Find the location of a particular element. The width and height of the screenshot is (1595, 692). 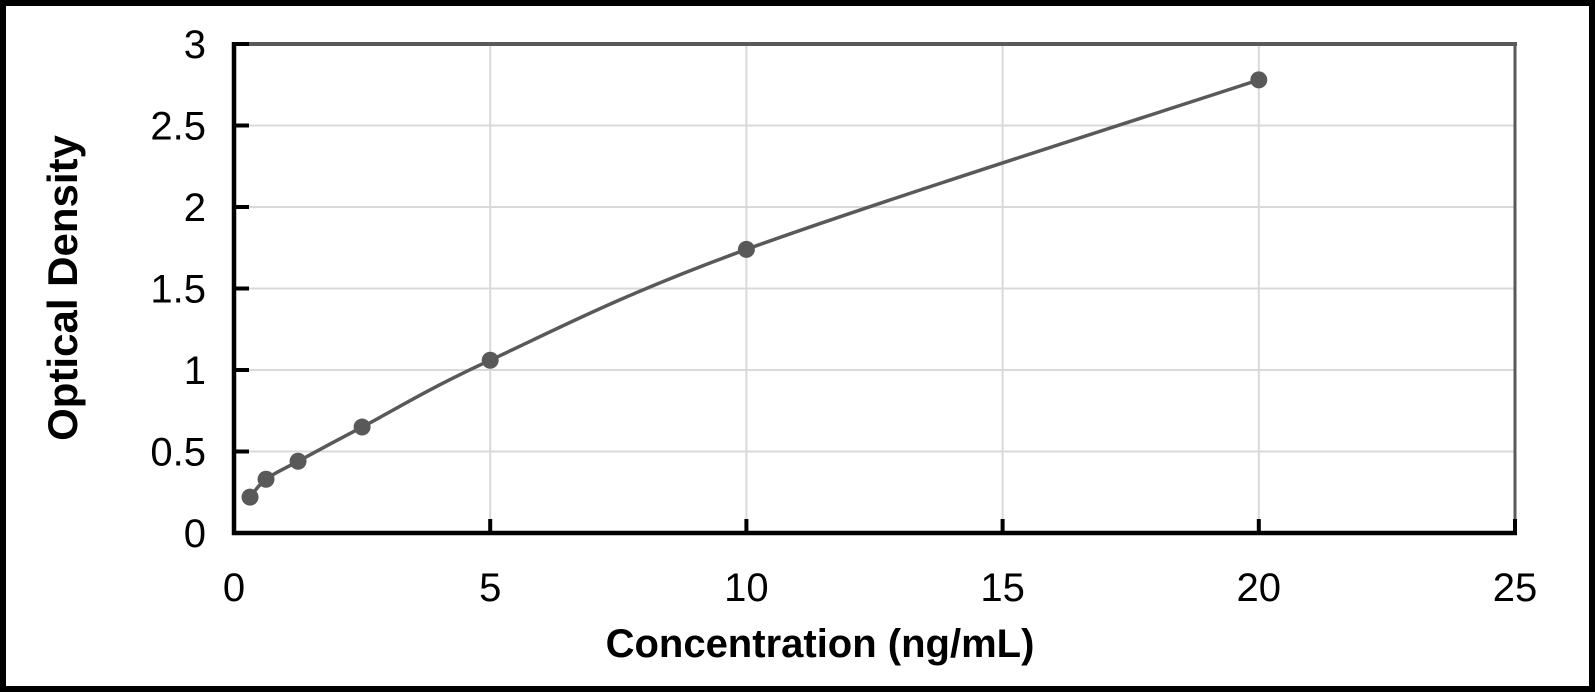

y-tick-label: 2.5 is located at coordinates (178, 127).